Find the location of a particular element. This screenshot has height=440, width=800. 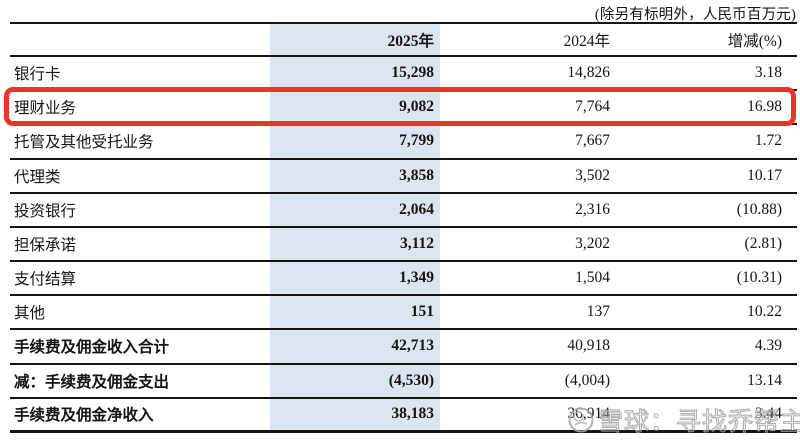

value-2024-cell: 14,826 is located at coordinates (588, 73).